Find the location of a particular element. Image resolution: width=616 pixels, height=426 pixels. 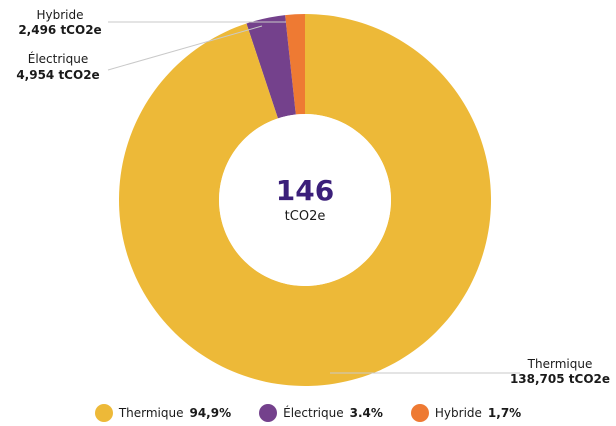

legend-item-electrique: Électrique 3.4% is located at coordinates (321, 413).